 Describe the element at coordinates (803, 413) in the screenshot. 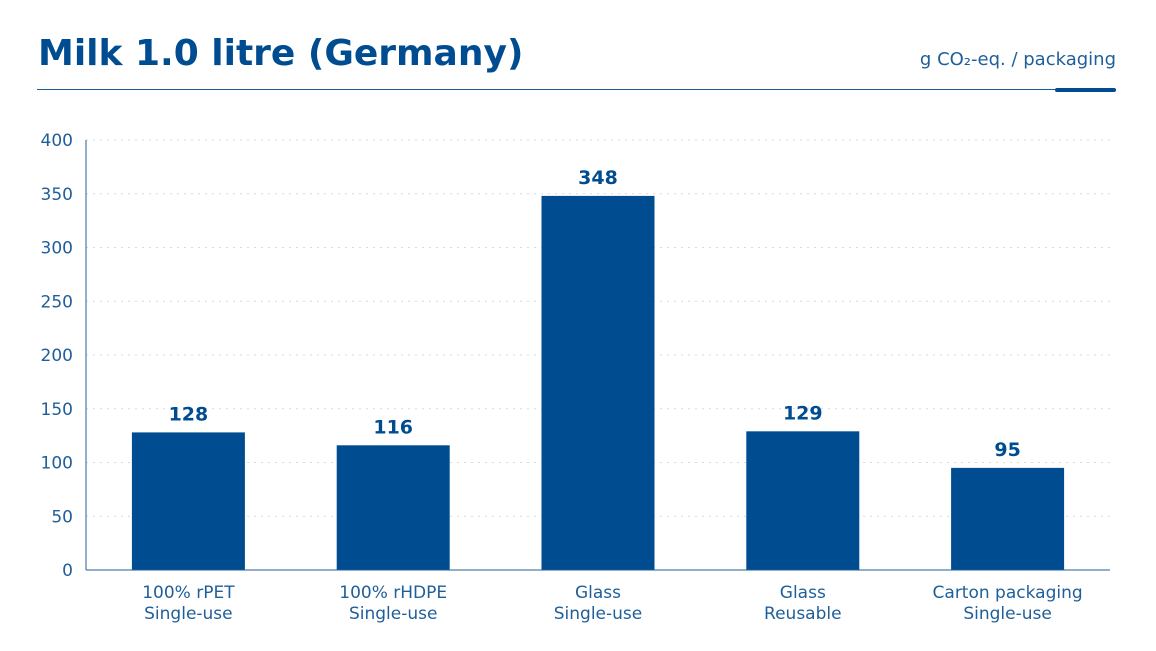

I see `data-label: 129` at that location.